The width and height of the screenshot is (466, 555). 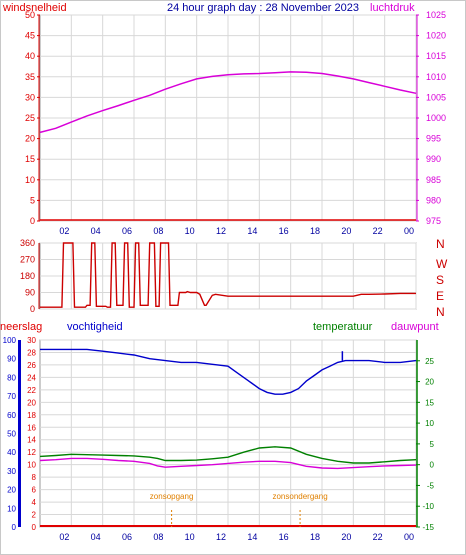 I want to click on wind-direction-series, so click(x=228, y=275).